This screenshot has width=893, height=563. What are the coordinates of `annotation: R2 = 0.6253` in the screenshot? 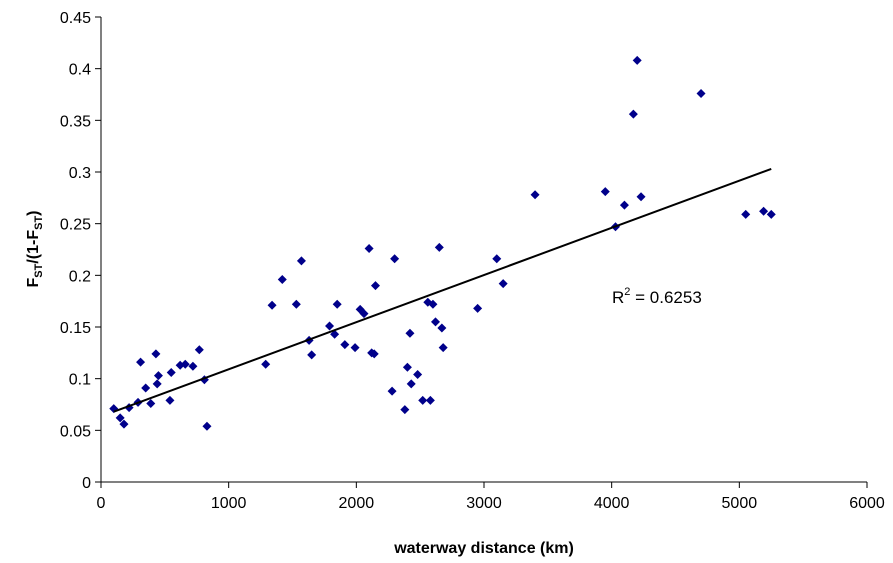 It's located at (657, 296).